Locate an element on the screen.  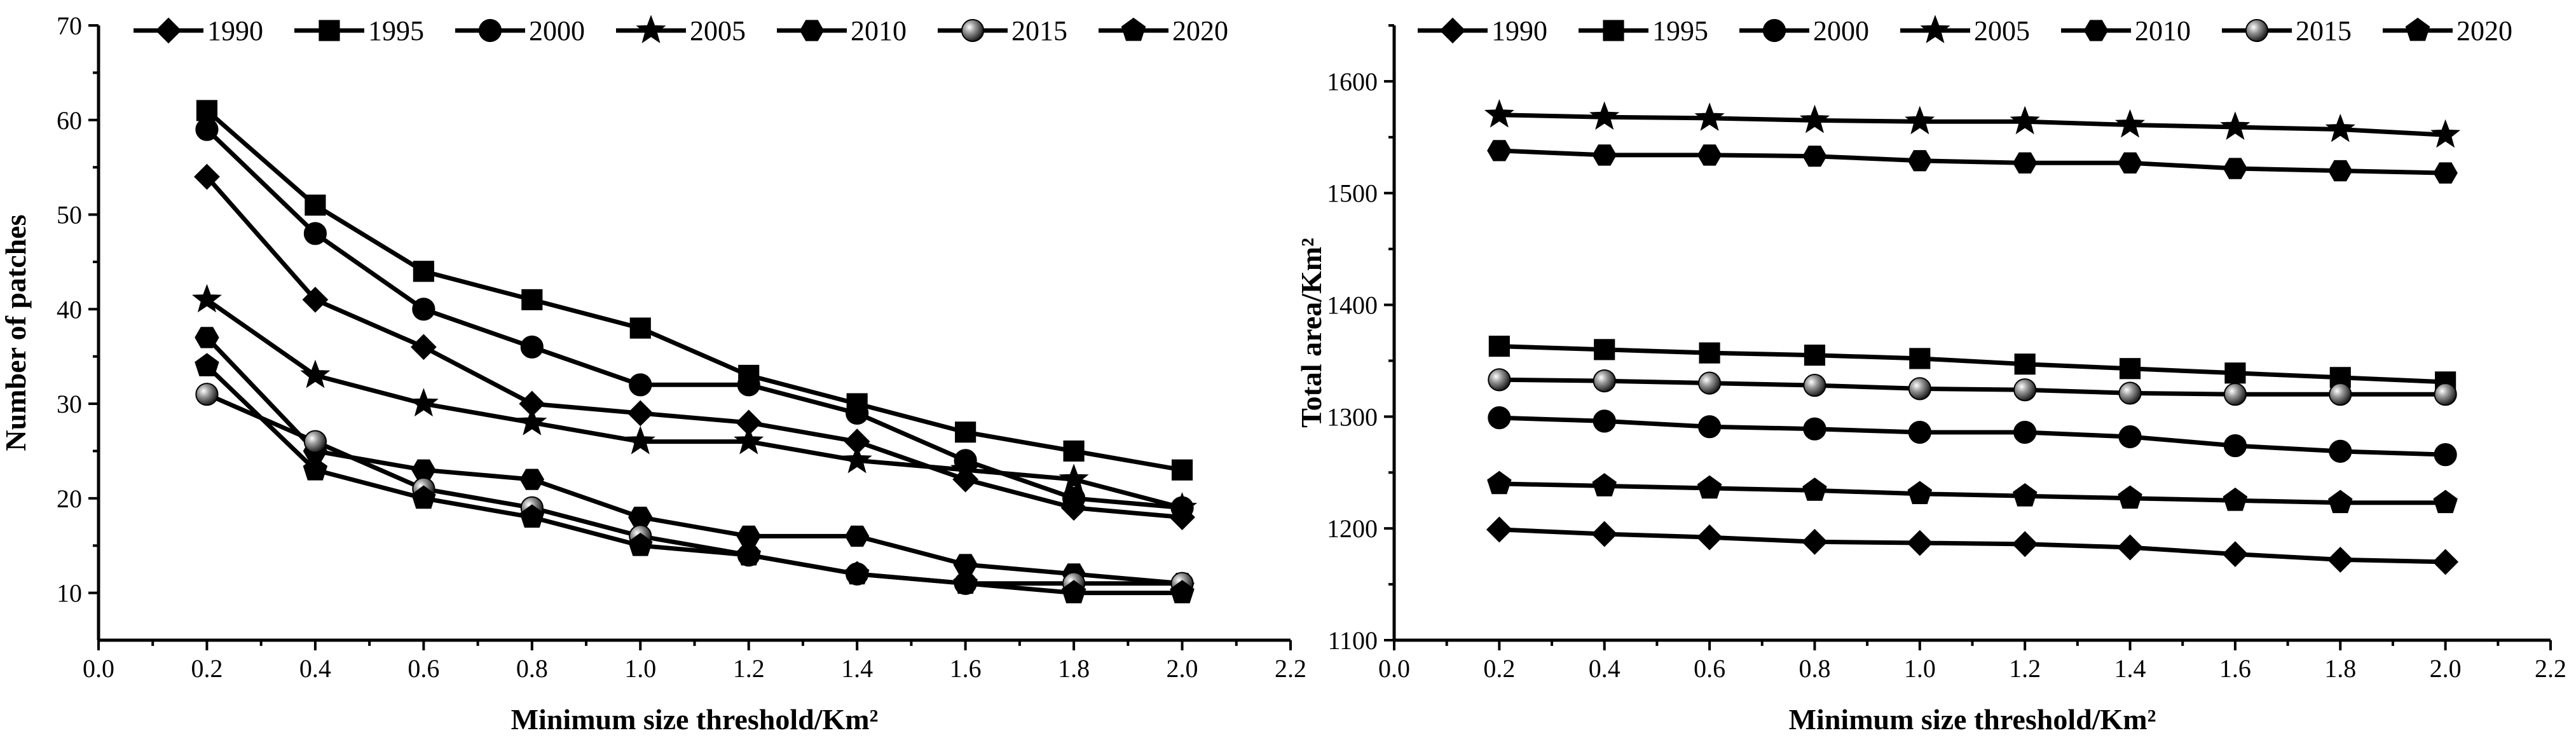
y-tick-label: 30 is located at coordinates (69, 404).